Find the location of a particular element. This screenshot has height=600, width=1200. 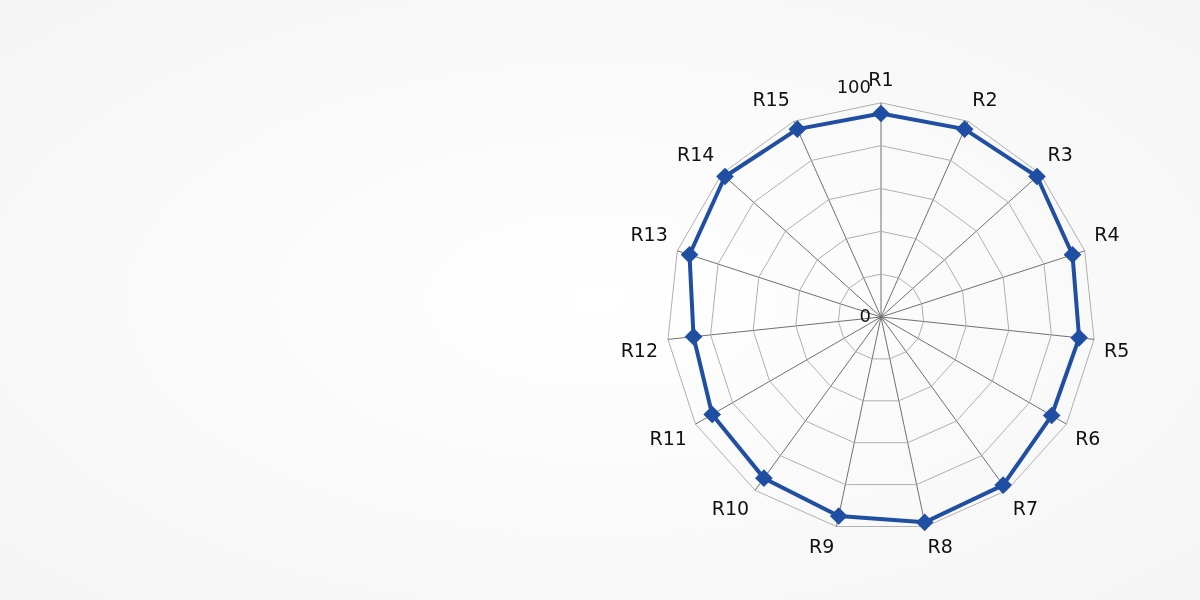

spoke-label: R14 is located at coordinates (696, 153).